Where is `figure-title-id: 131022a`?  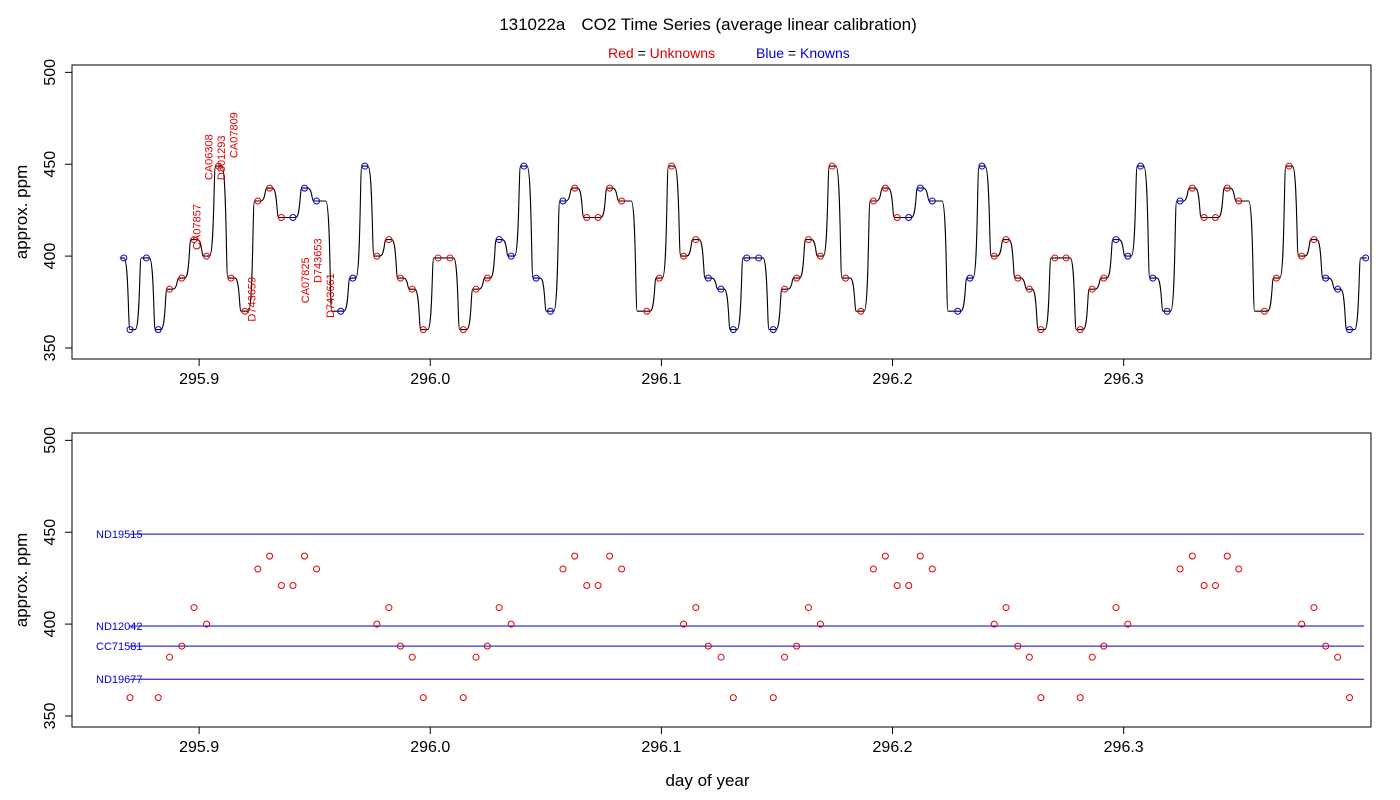 figure-title-id: 131022a is located at coordinates (532, 24).